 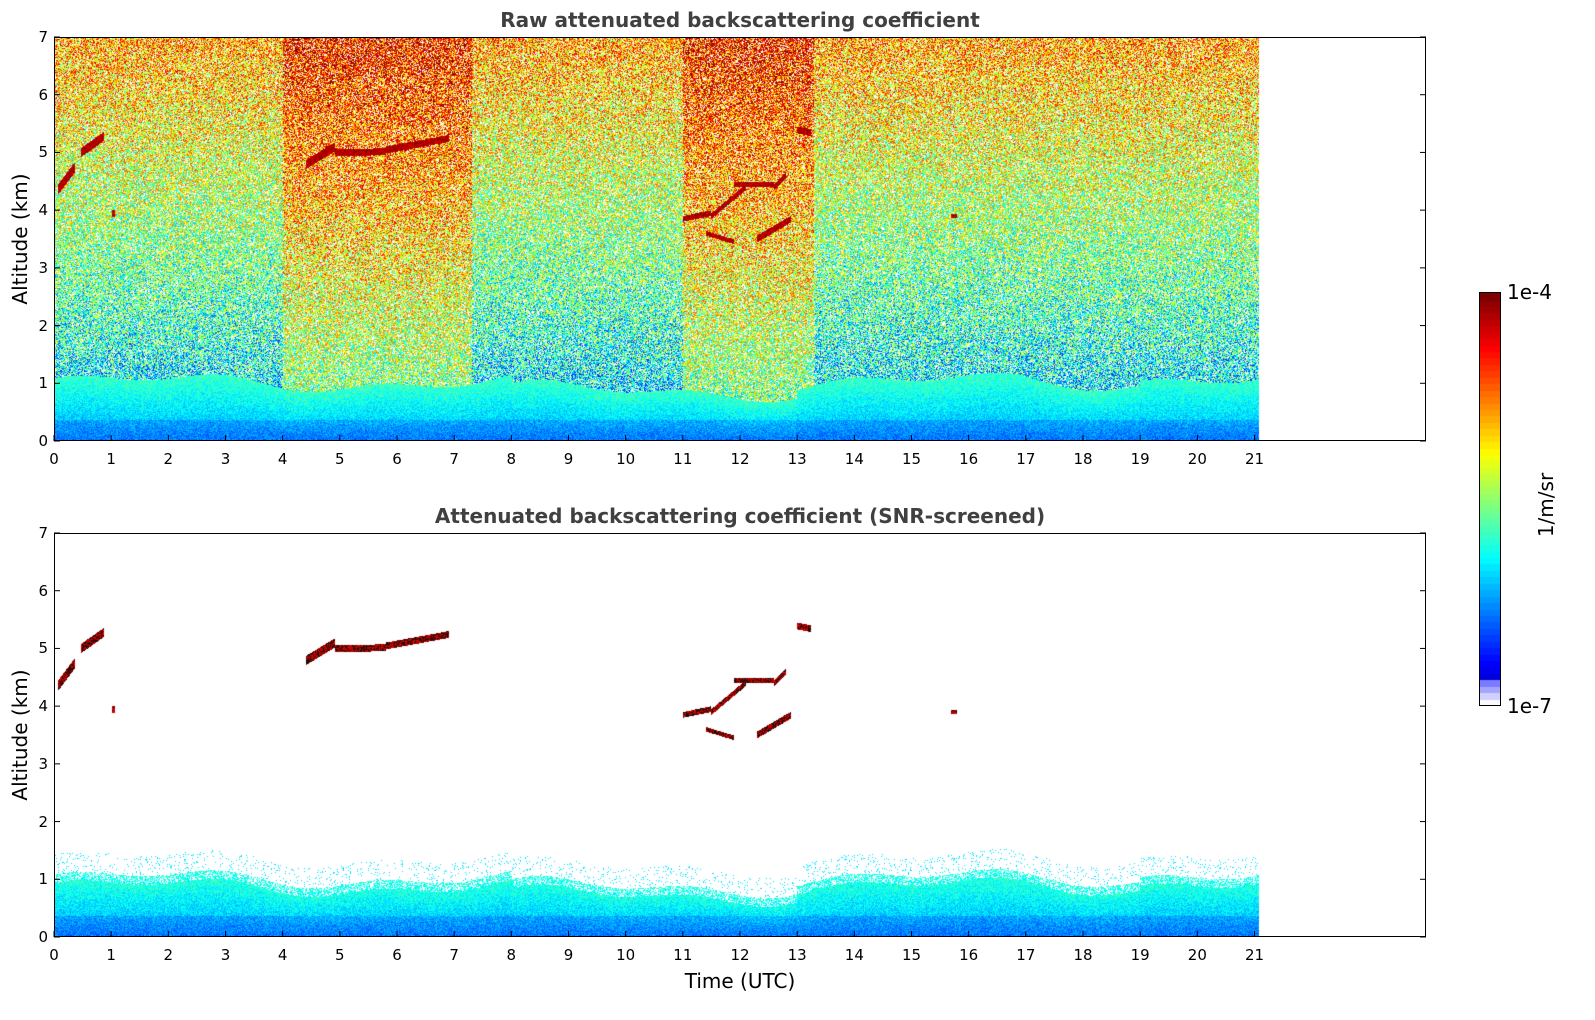 What do you see at coordinates (740, 981) in the screenshot?
I see `x-axis-label: Time (UTC)` at bounding box center [740, 981].